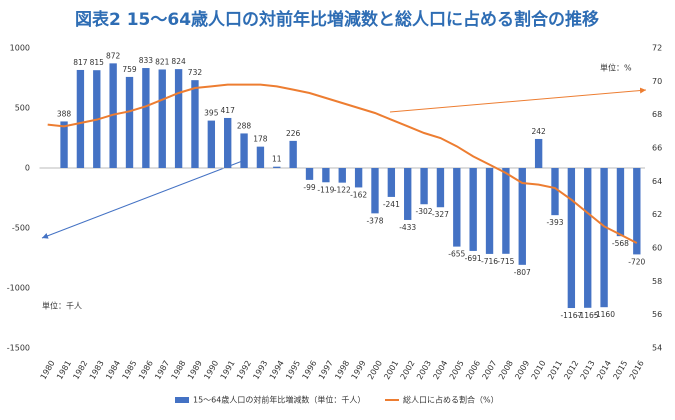 The image size is (675, 420). Describe the element at coordinates (539, 370) in the screenshot. I see `x-tick-label: 2010` at that location.